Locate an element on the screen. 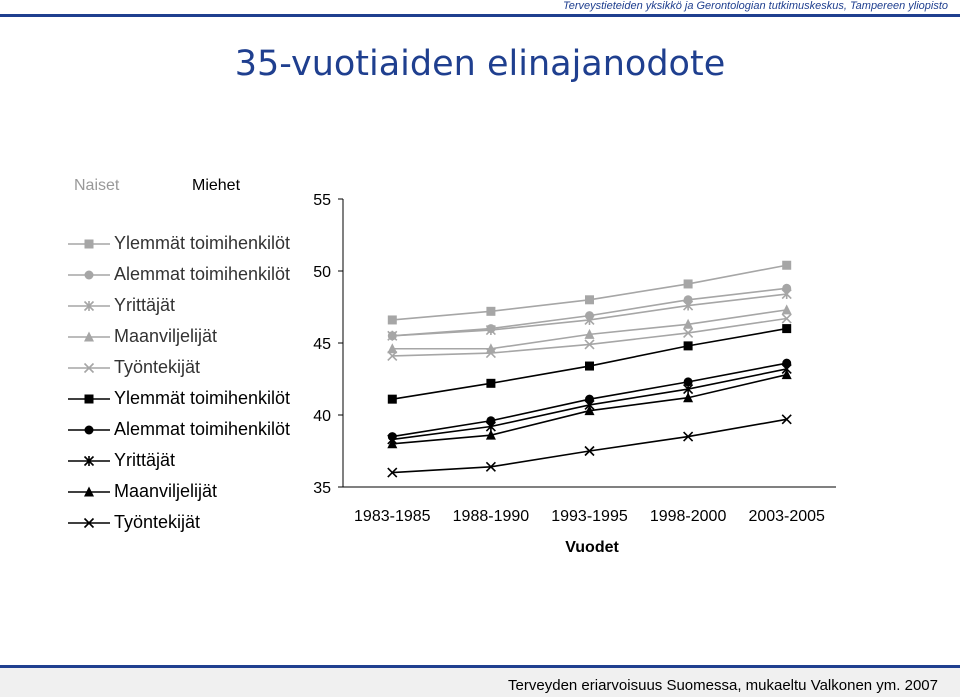 This screenshot has height=697, width=960. legend-item-naiset-yrittajat: Yrittäjät is located at coordinates (179, 305).